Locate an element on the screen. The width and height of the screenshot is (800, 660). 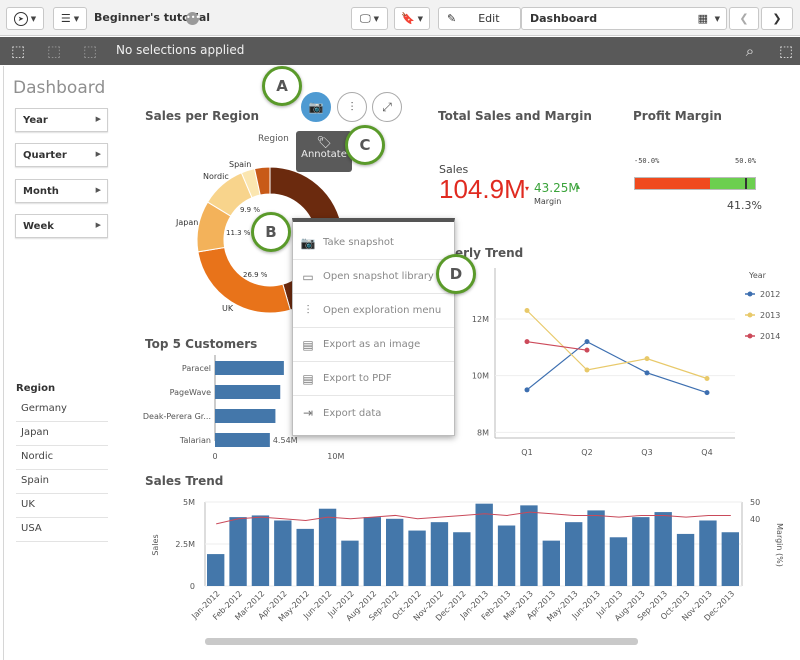
caret-right-icon: ▶ is located at coordinates (98, 225).